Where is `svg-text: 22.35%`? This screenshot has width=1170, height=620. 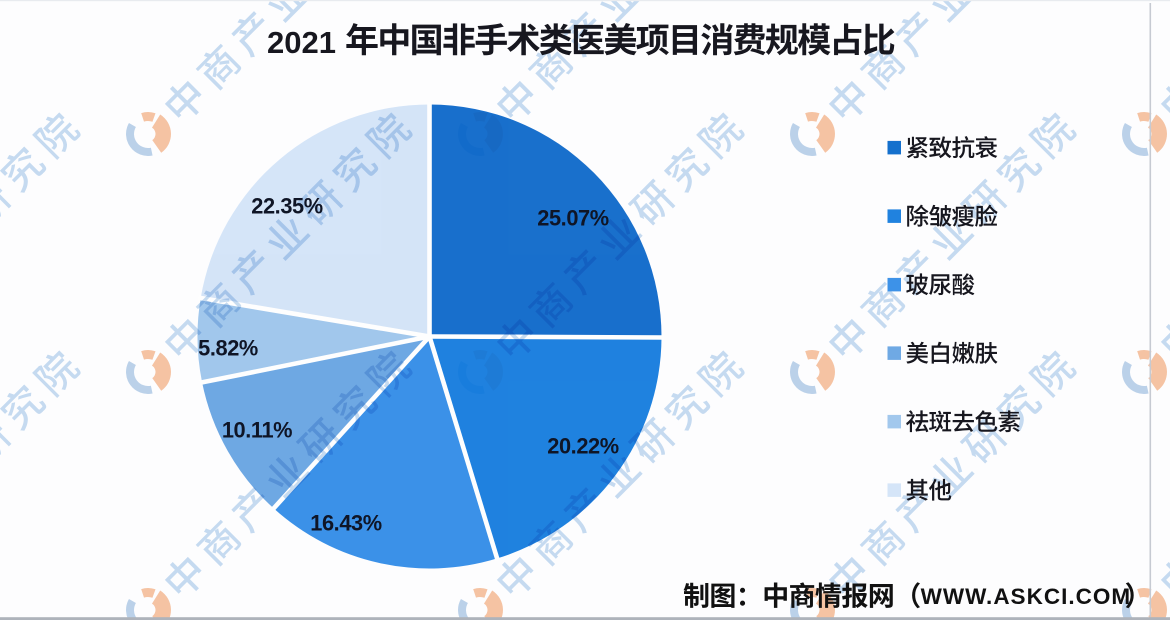
svg-text: 22.35% is located at coordinates (287, 206).